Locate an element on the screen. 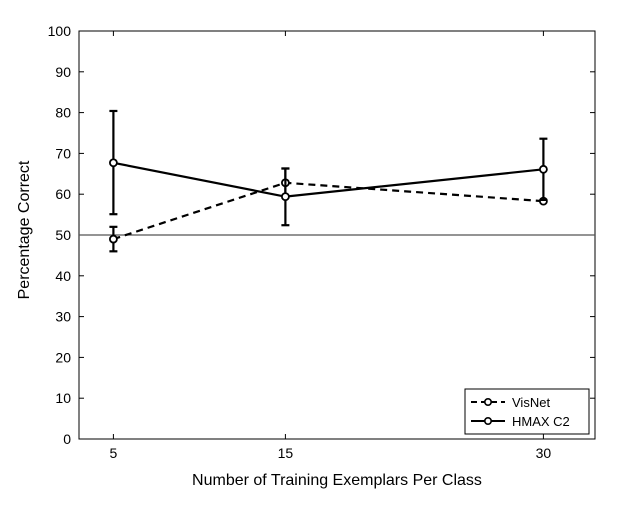 Image resolution: width=620 pixels, height=509 pixels. y-tick-label: 0 is located at coordinates (67, 439).